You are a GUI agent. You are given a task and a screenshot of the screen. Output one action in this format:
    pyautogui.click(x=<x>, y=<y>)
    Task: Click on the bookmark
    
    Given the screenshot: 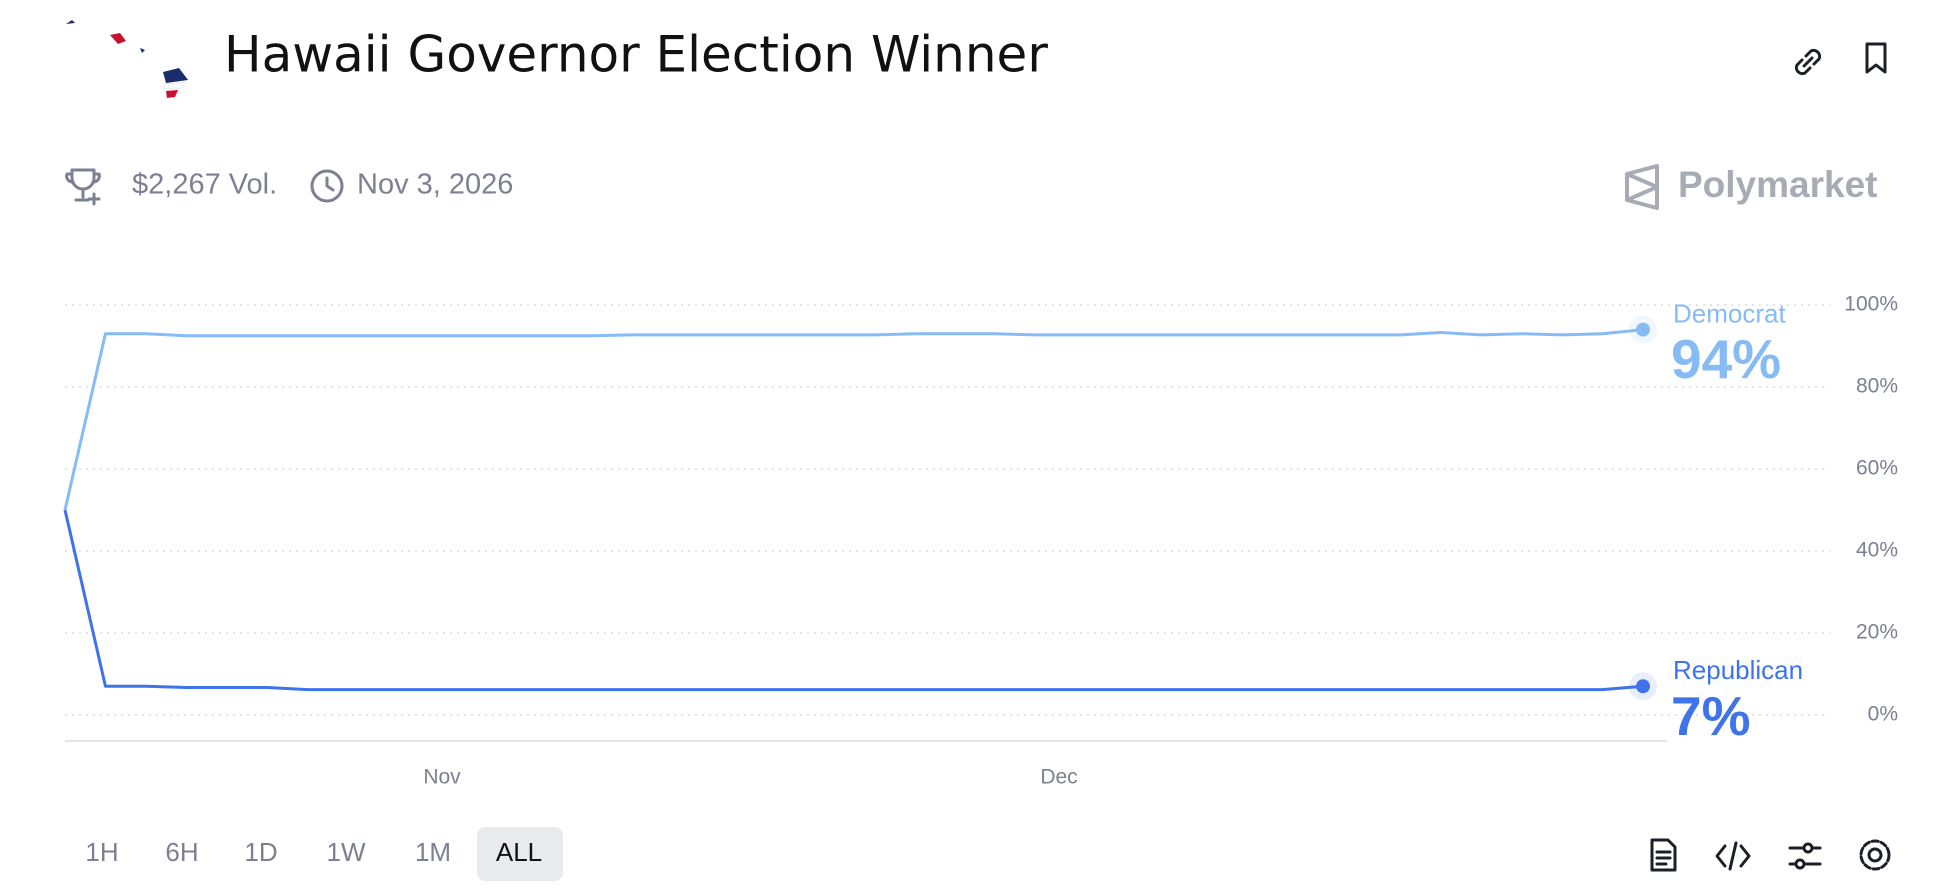 What is the action you would take?
    pyautogui.click(x=1876, y=58)
    